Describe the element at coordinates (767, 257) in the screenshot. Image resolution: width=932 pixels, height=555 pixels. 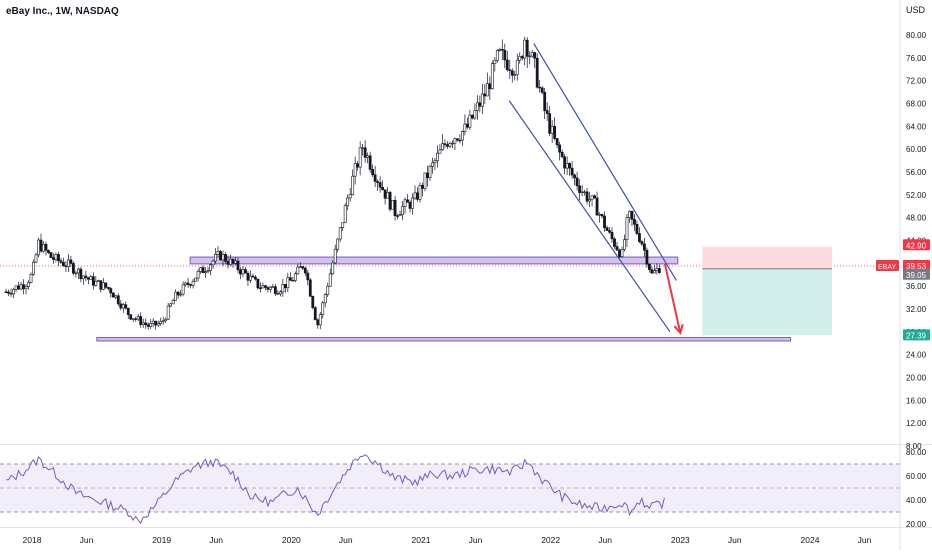
I see `position-upper-zone` at that location.